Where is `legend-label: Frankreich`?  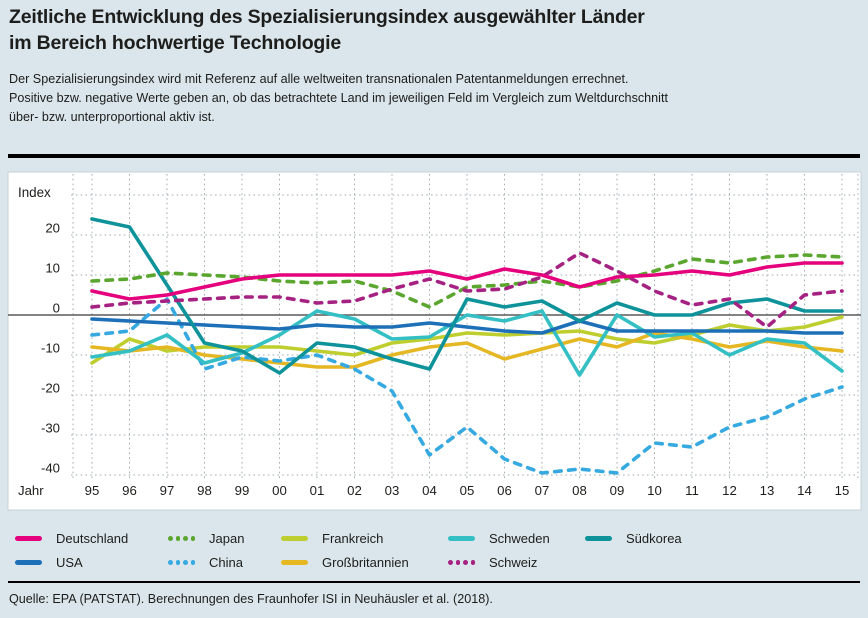 legend-label: Frankreich is located at coordinates (353, 538).